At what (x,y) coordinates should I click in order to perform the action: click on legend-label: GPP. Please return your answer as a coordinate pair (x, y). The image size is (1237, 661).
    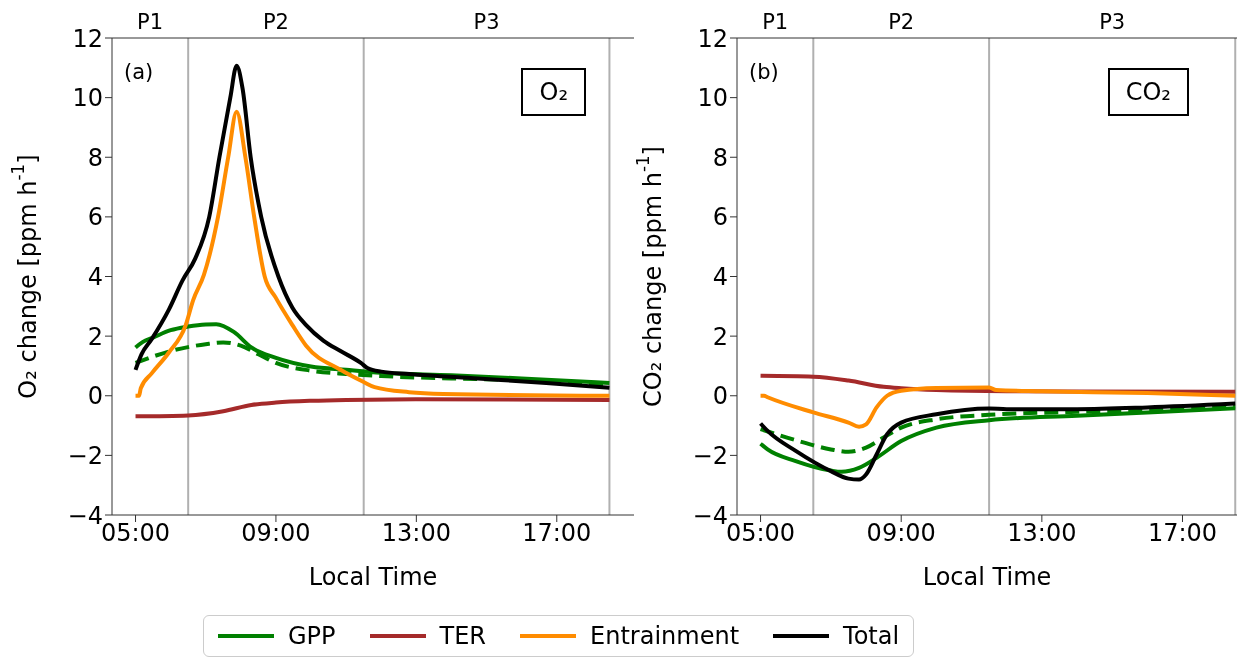
    Looking at the image, I should click on (312, 636).